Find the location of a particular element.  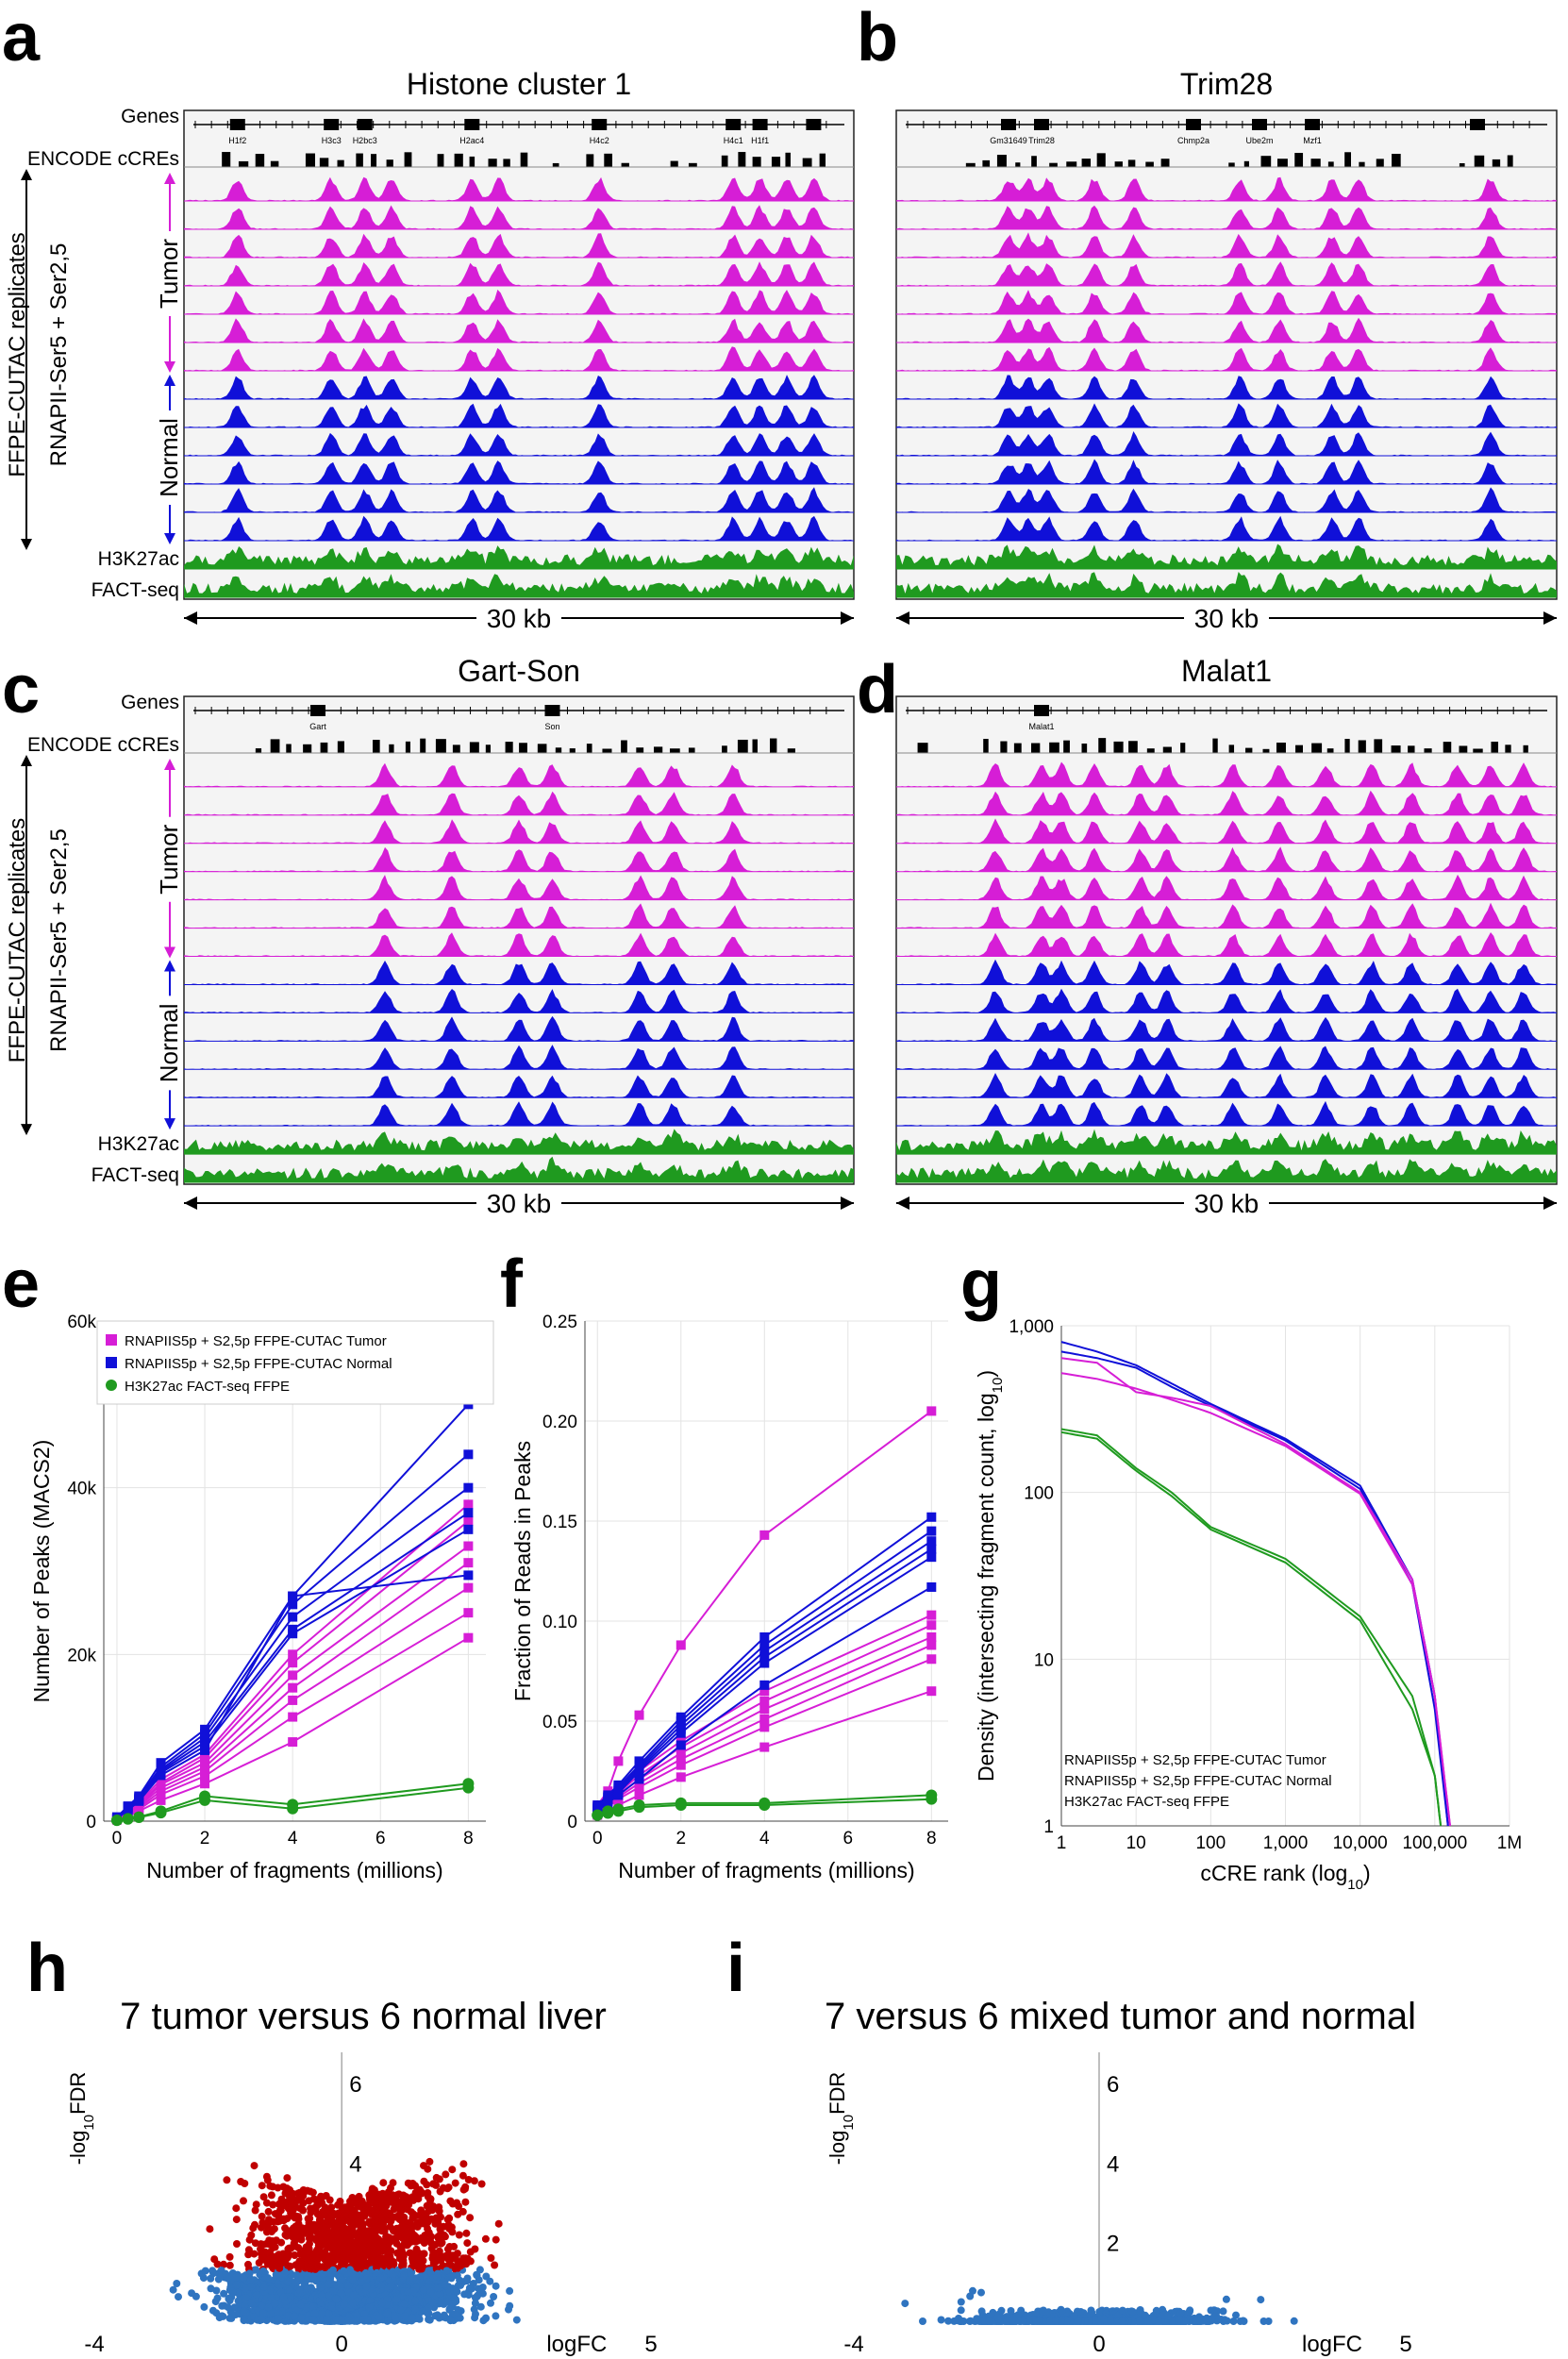

gene-name: H1f2 is located at coordinates (237, 140).